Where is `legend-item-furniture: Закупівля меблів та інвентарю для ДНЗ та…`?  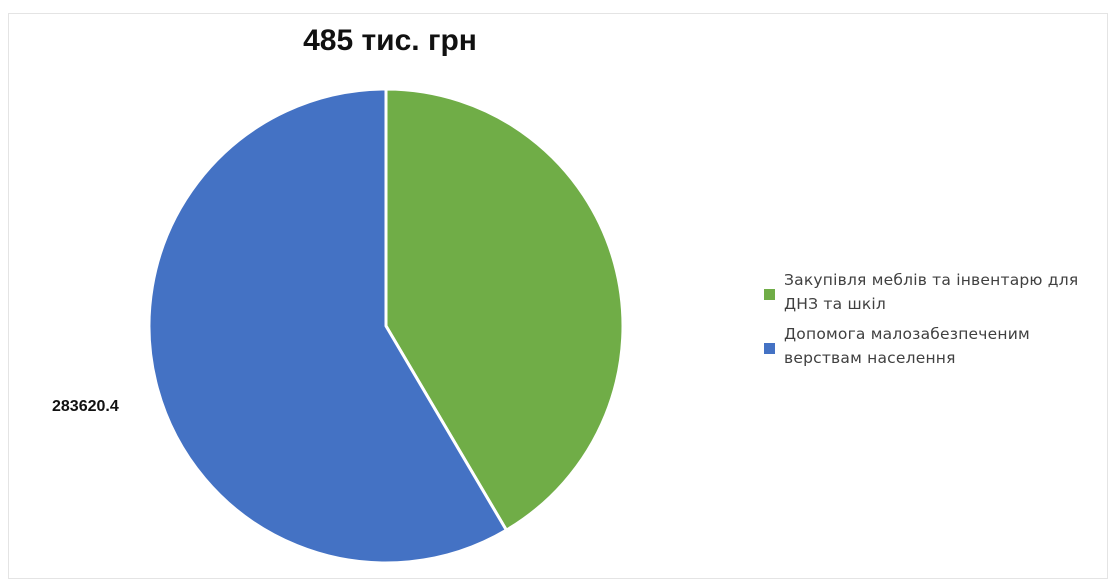
legend-item-furniture: Закупівля меблів та інвентарю для ДНЗ та… is located at coordinates (934, 292).